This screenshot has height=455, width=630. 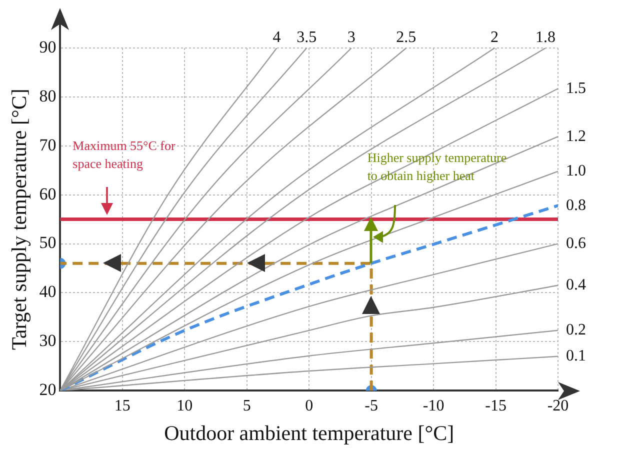 I want to click on y-tick-label: 80, so click(x=47, y=96).